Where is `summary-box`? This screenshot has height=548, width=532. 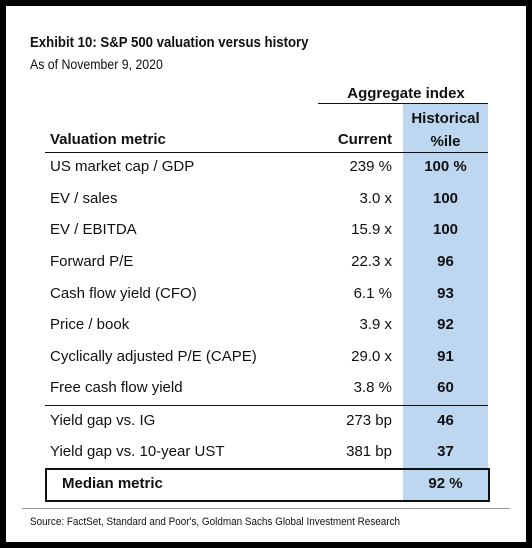 summary-box is located at coordinates (267, 485).